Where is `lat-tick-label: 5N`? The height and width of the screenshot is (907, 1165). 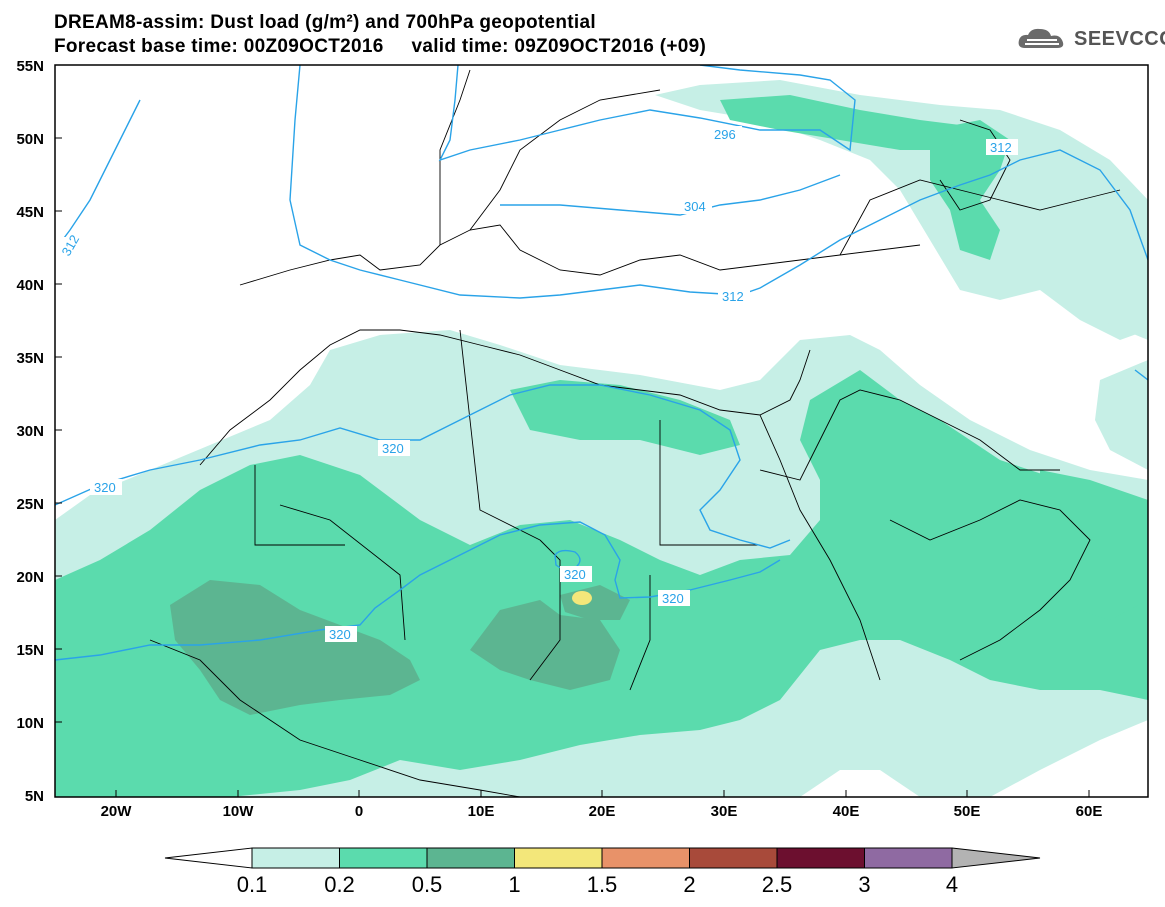
lat-tick-label: 5N is located at coordinates (34, 796).